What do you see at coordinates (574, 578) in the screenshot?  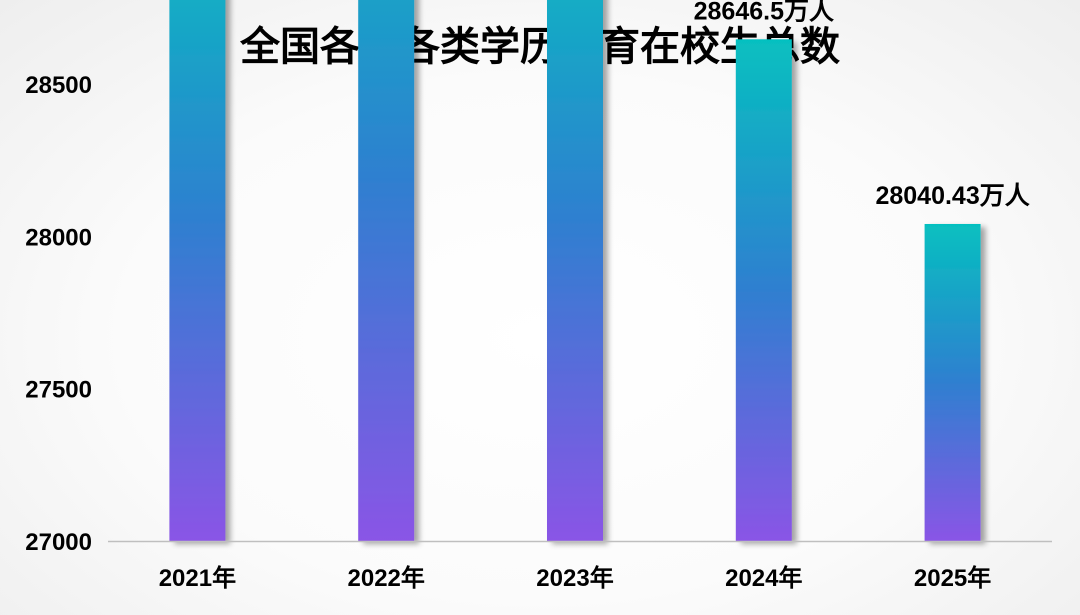 I see `x-tick-label: 2023年` at bounding box center [574, 578].